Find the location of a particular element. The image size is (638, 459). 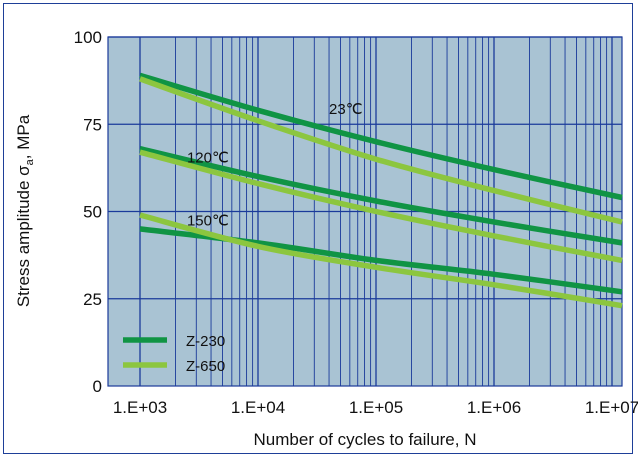

temperature-annotations: 23℃ 120℃ 150℃ is located at coordinates (275, 165).